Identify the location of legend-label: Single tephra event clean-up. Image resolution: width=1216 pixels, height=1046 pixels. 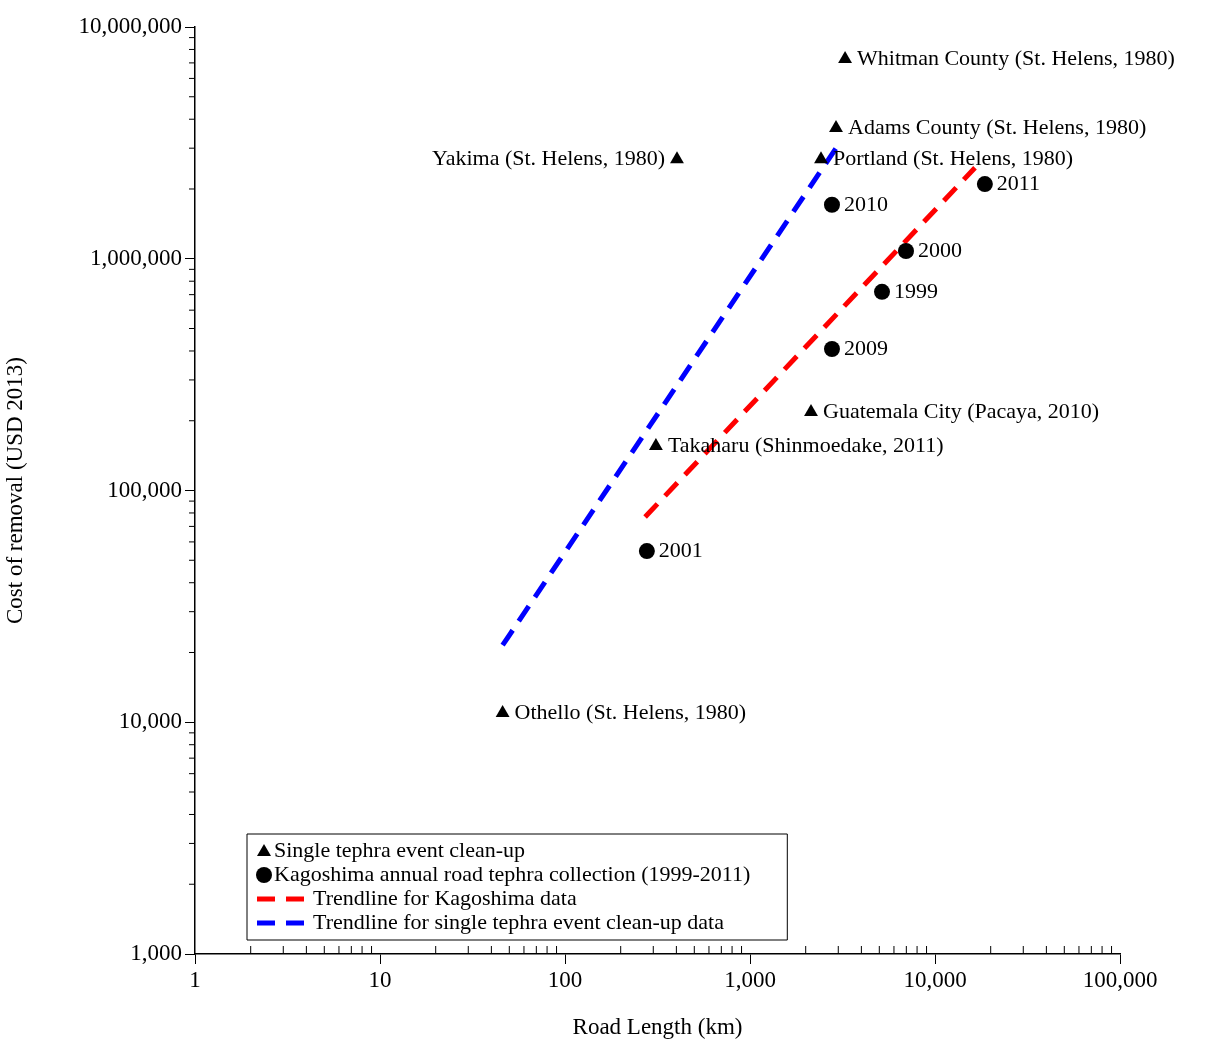
(400, 849).